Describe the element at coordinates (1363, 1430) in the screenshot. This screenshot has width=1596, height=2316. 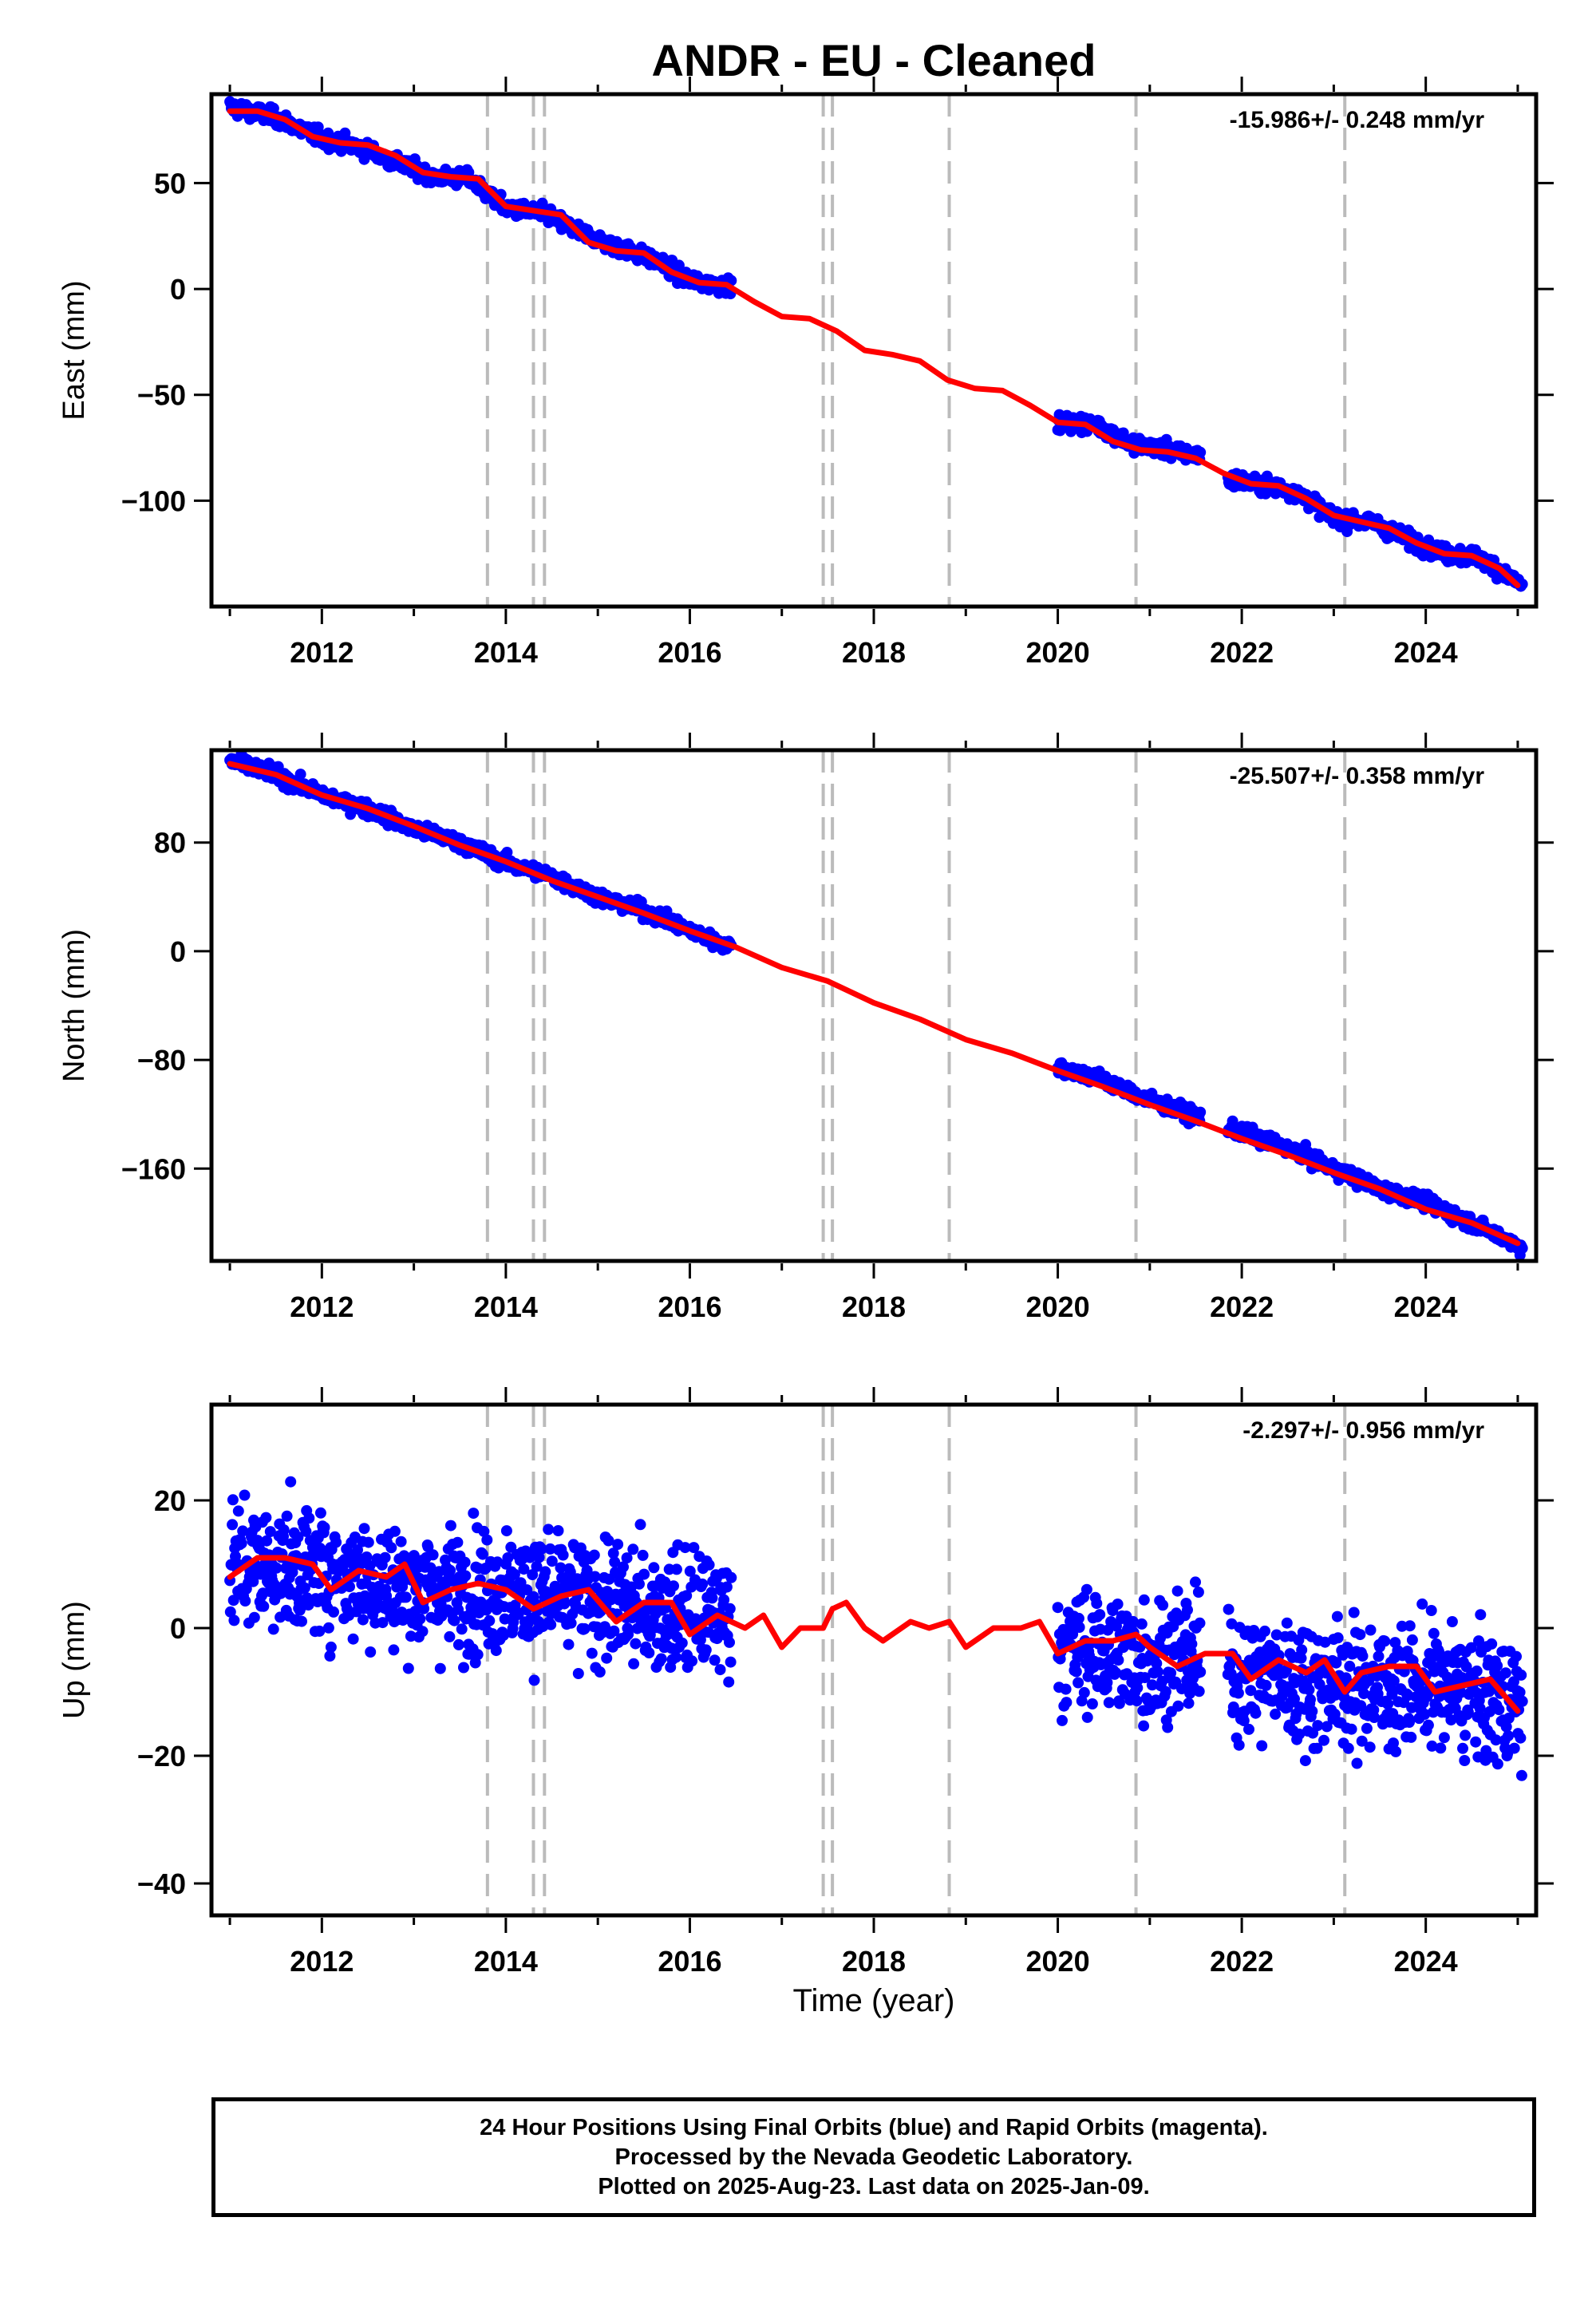
I see `rate-annotation: -2.297+/- 0.956 mm/yr` at that location.